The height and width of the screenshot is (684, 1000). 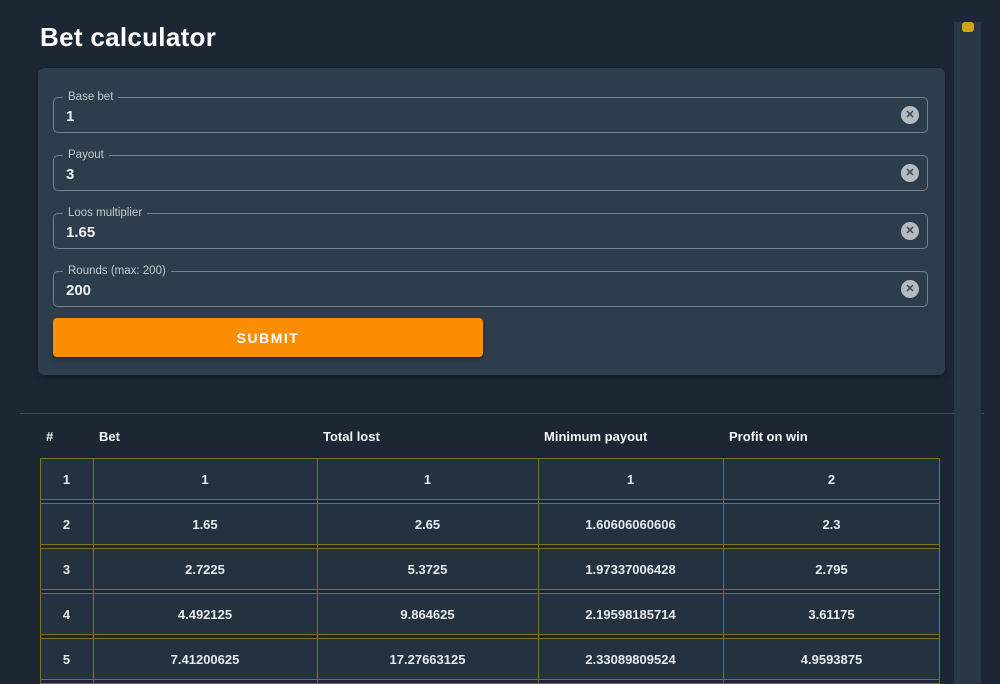 I want to click on table-row: 4 4.492125 9.864625 2.19598185714 3.61175, so click(x=490, y=614).